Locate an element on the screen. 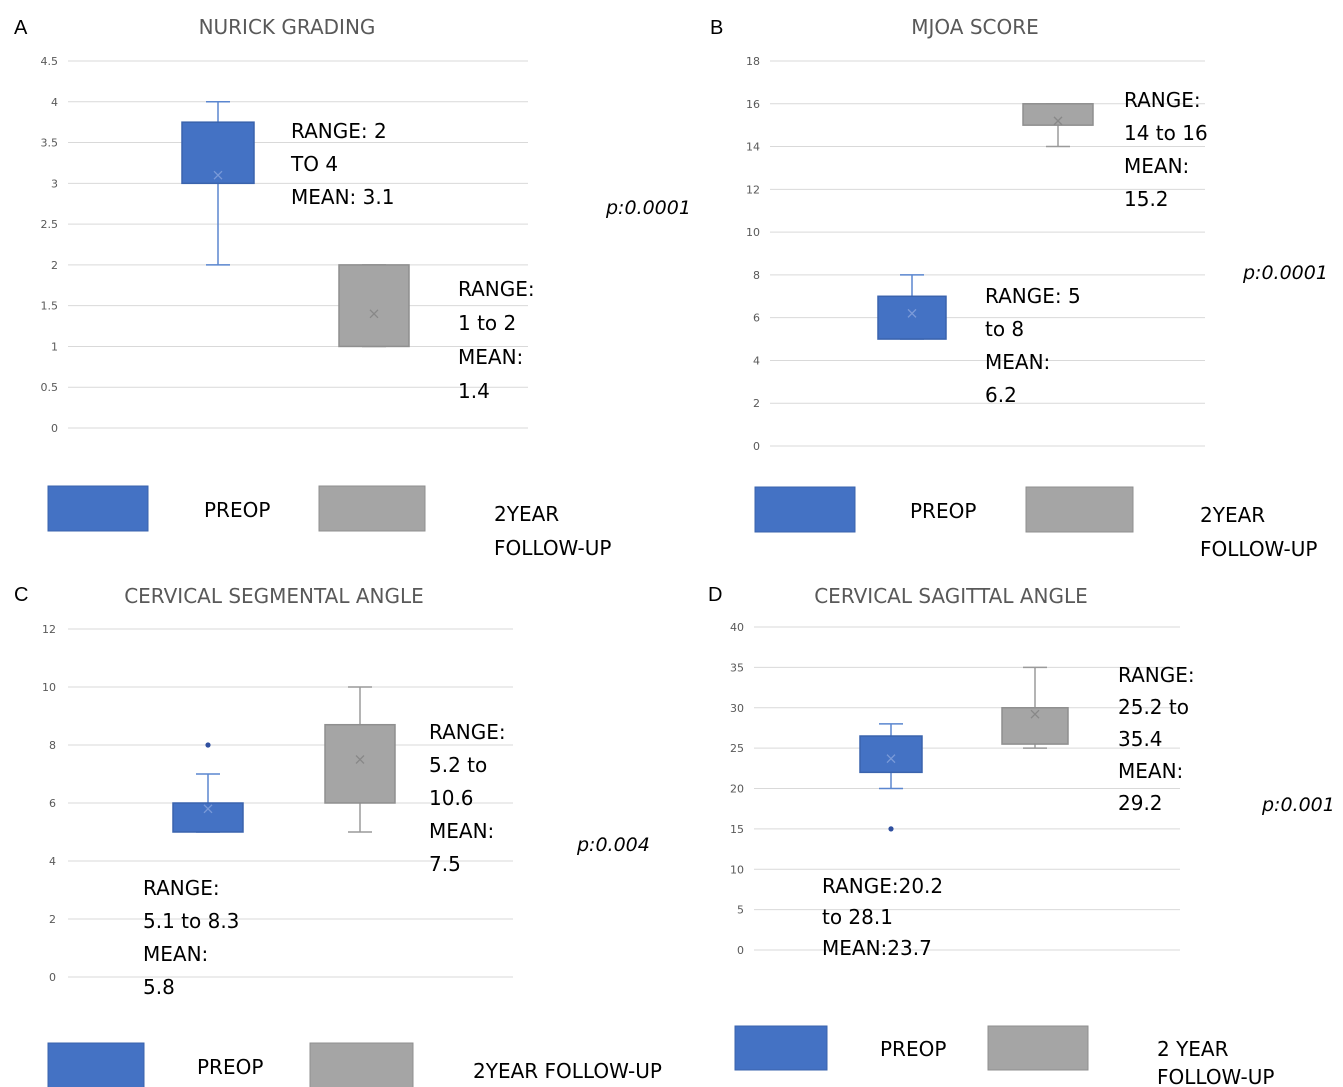 This screenshot has height=1087, width=1343. annotation-line: 1.4 is located at coordinates (474, 391).